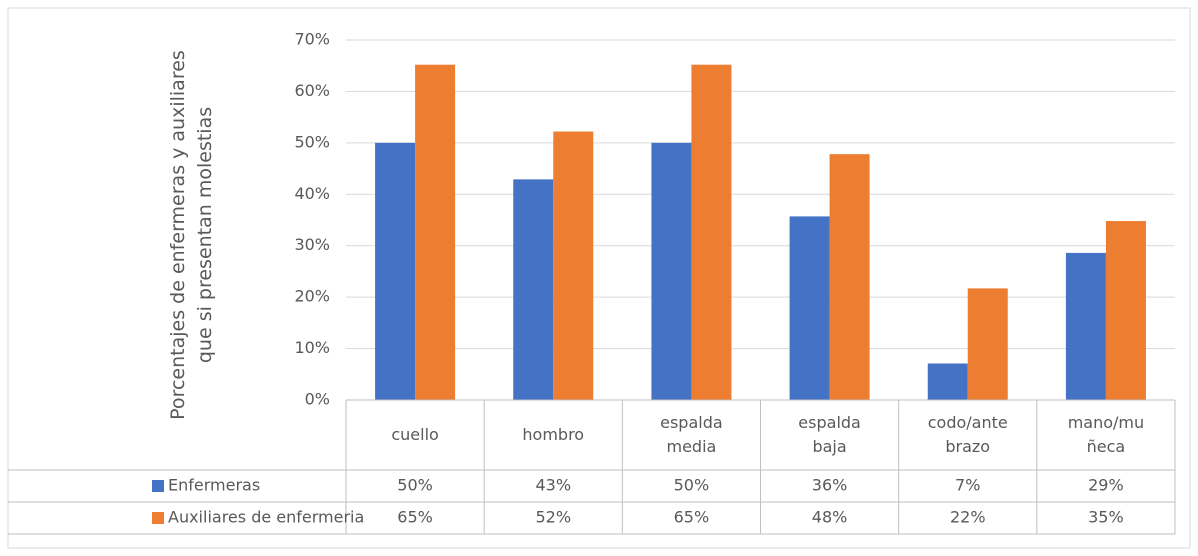  I want to click on y-tick-label: 10%, so click(312, 347).